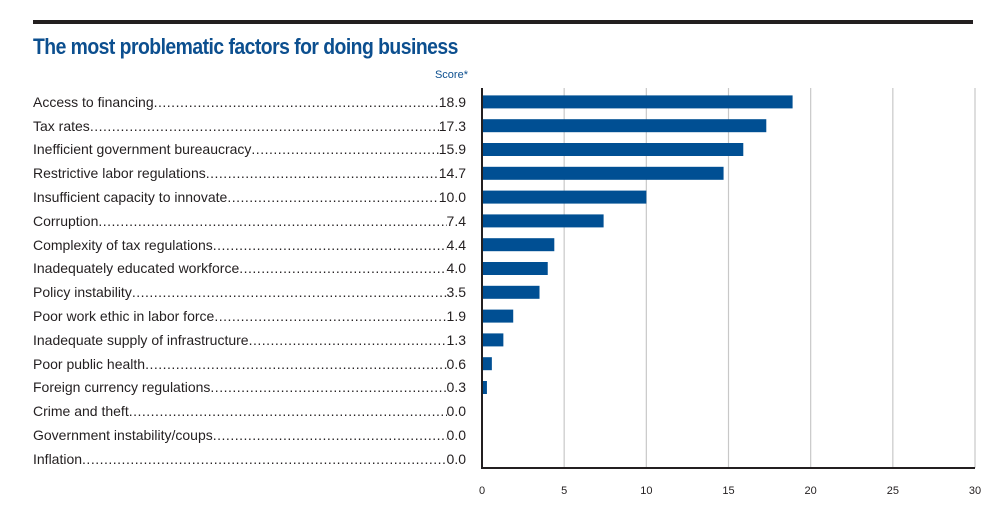 The image size is (1007, 529). What do you see at coordinates (81, 411) in the screenshot?
I see `category-label: Crime and theft` at bounding box center [81, 411].